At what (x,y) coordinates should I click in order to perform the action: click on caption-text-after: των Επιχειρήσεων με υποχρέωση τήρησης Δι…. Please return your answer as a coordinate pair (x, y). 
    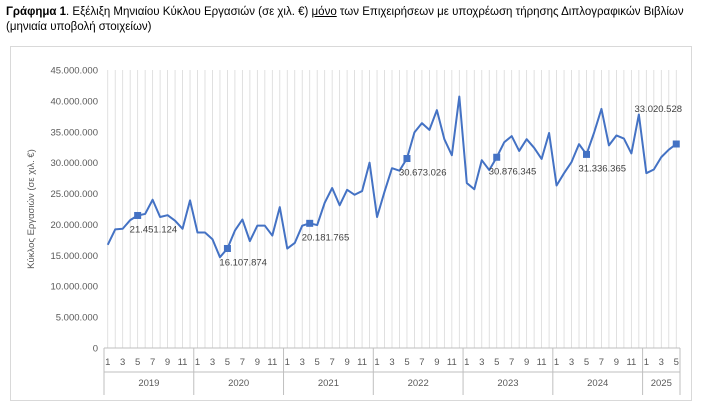
    Looking at the image, I should click on (345, 19).